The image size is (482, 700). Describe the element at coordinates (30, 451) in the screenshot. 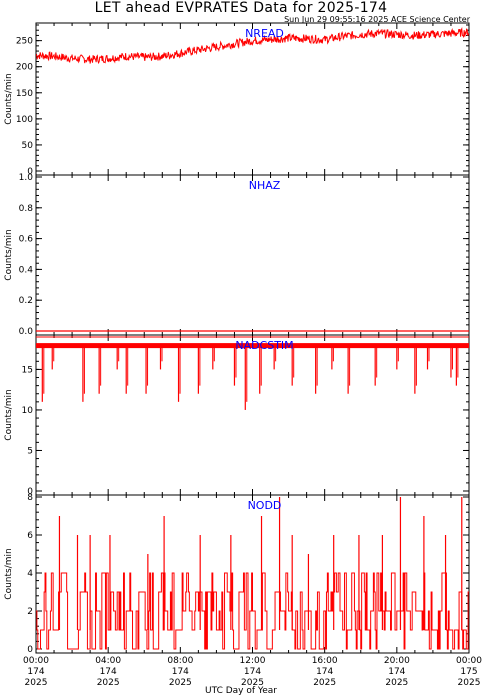

I see `y-tick-label: 5` at that location.